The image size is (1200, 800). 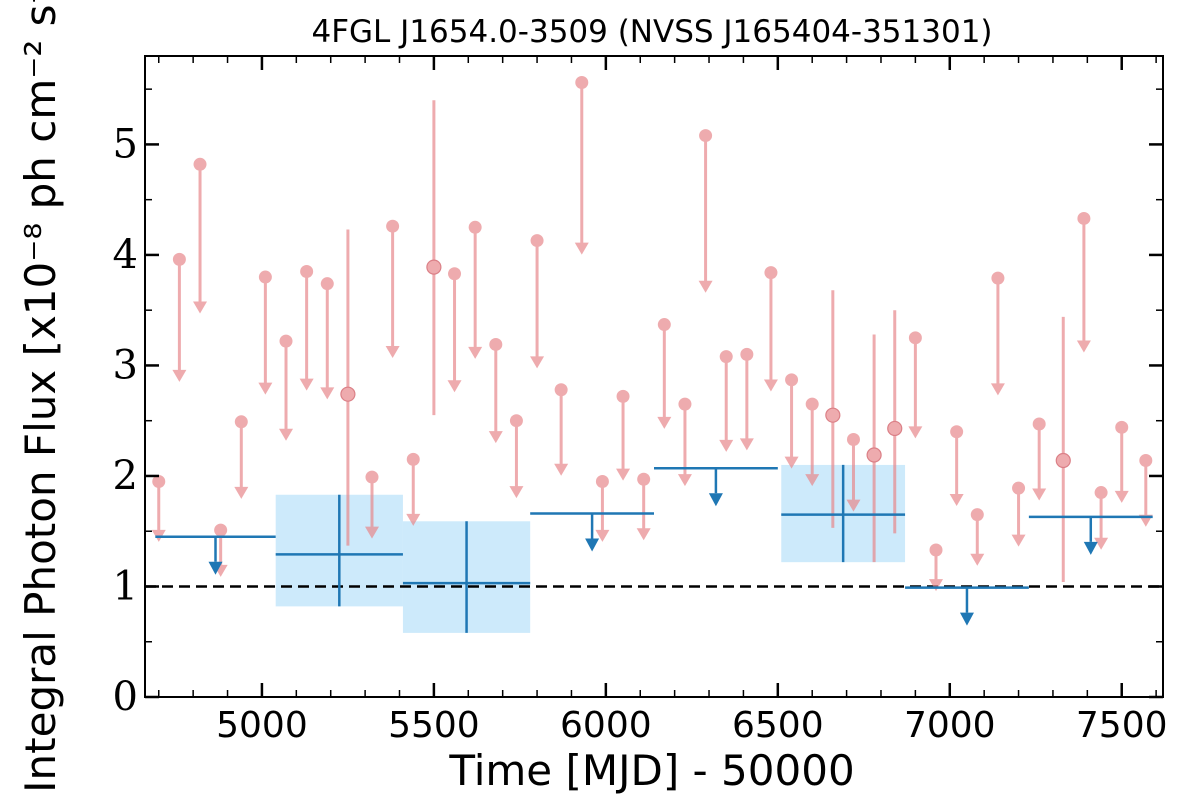 I want to click on chart-title: 4FGL J1654.0-3509 (NVSS J165404-351301), so click(x=651, y=32).